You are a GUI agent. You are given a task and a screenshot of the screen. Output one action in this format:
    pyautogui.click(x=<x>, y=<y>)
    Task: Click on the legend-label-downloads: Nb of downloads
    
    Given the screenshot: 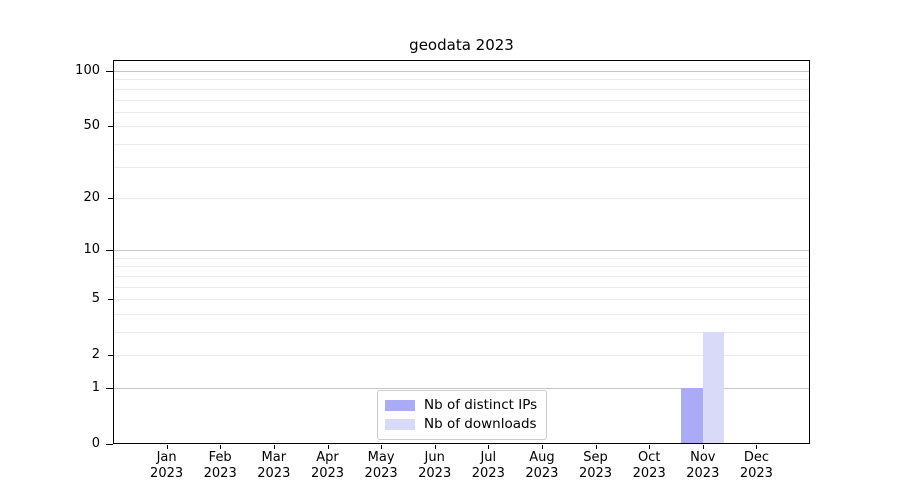 What is the action you would take?
    pyautogui.click(x=480, y=424)
    